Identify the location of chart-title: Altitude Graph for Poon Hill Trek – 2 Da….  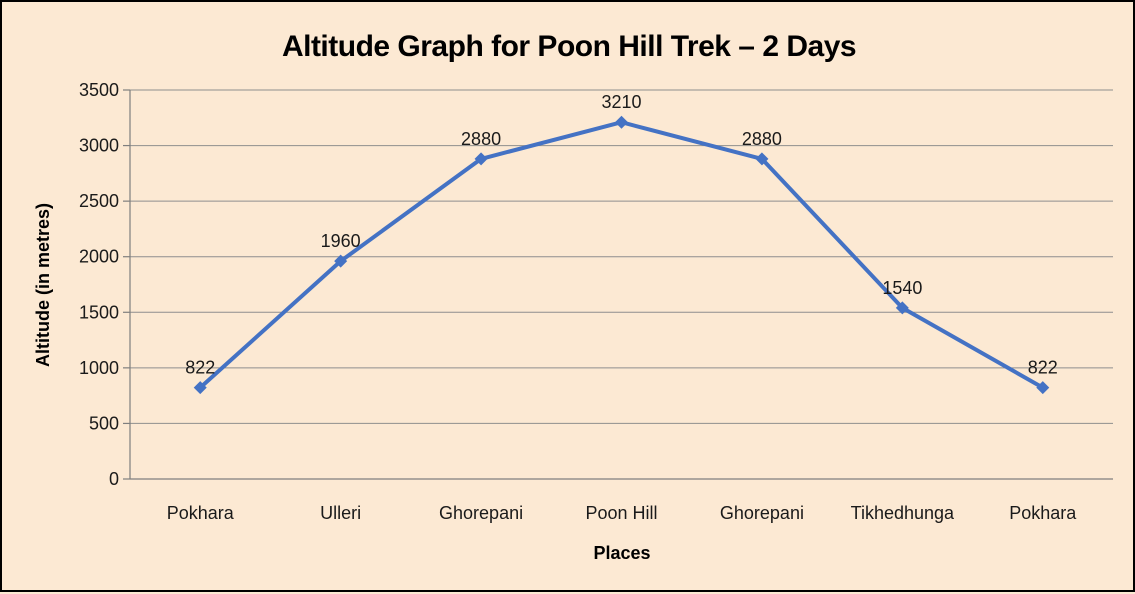
(569, 46).